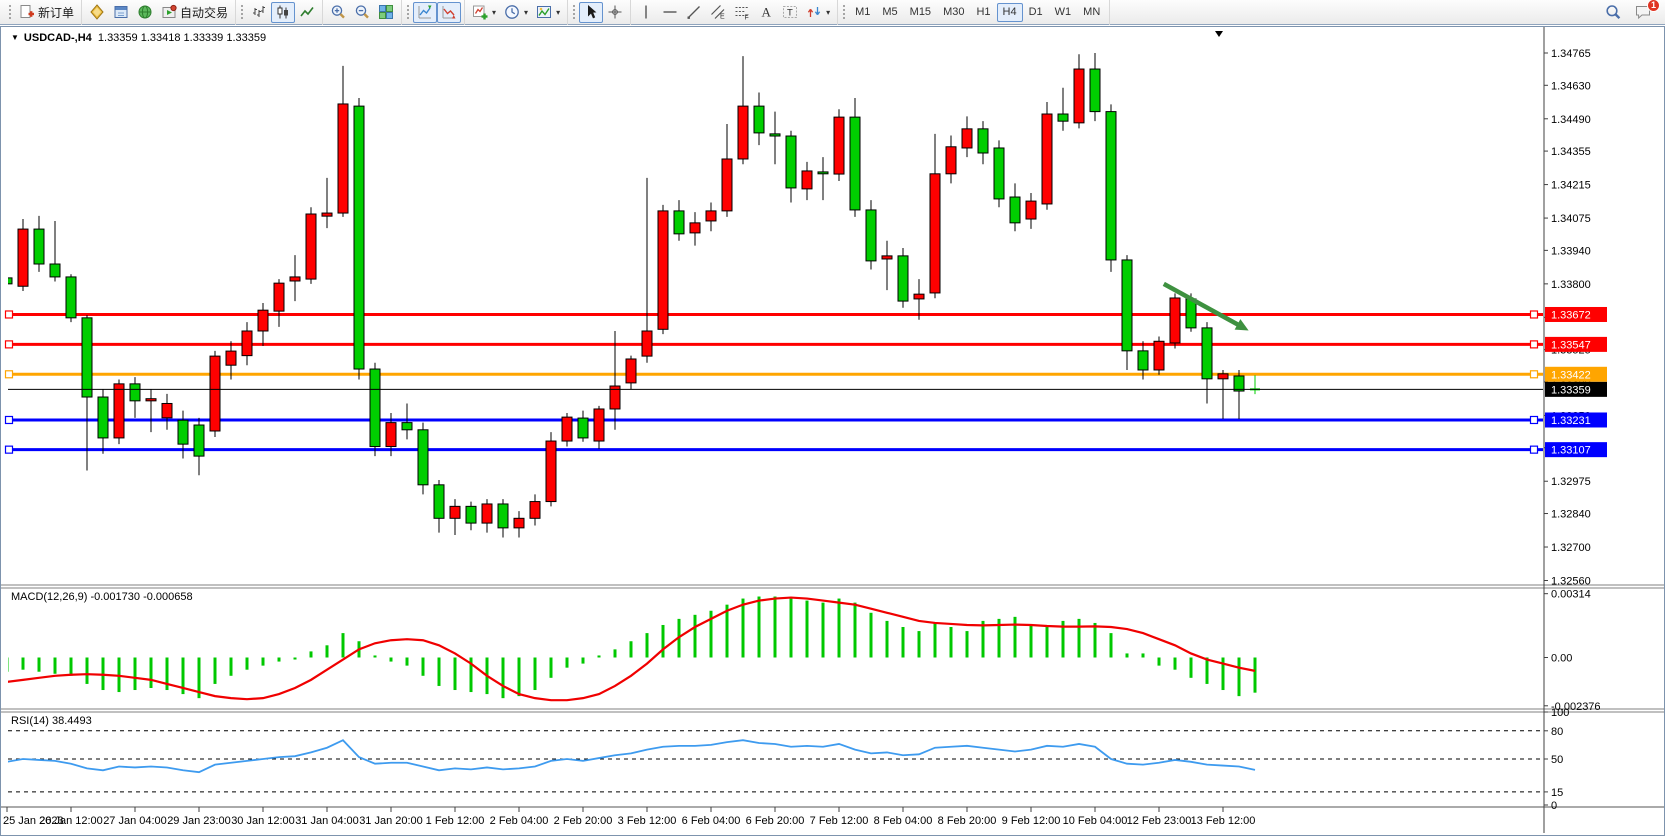  I want to click on navigator-icon, so click(145, 12).